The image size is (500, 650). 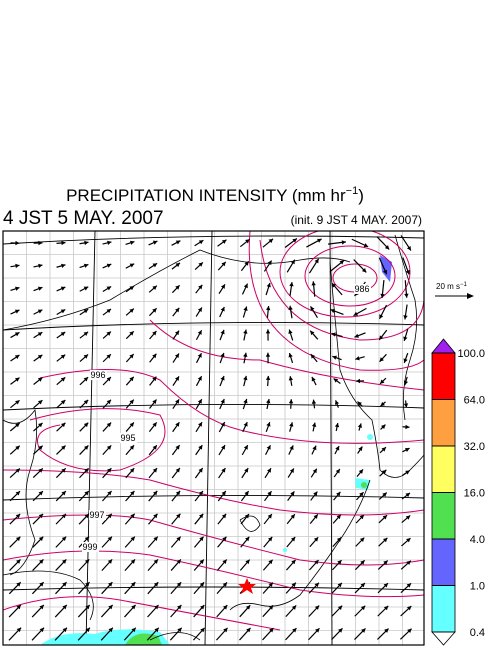 I want to click on contour-label: 995, so click(x=127, y=438).